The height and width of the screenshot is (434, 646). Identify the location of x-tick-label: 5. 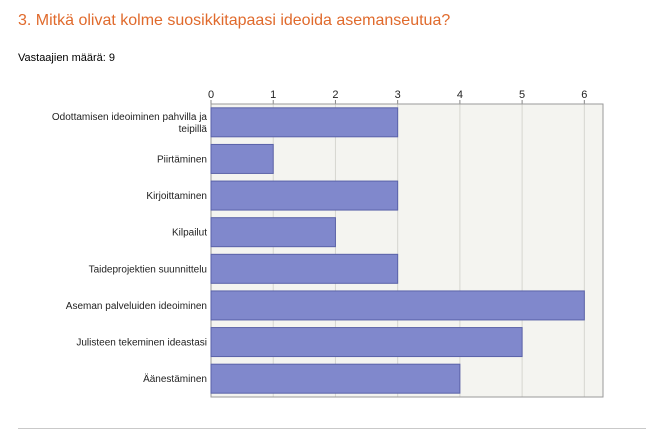
(522, 95).